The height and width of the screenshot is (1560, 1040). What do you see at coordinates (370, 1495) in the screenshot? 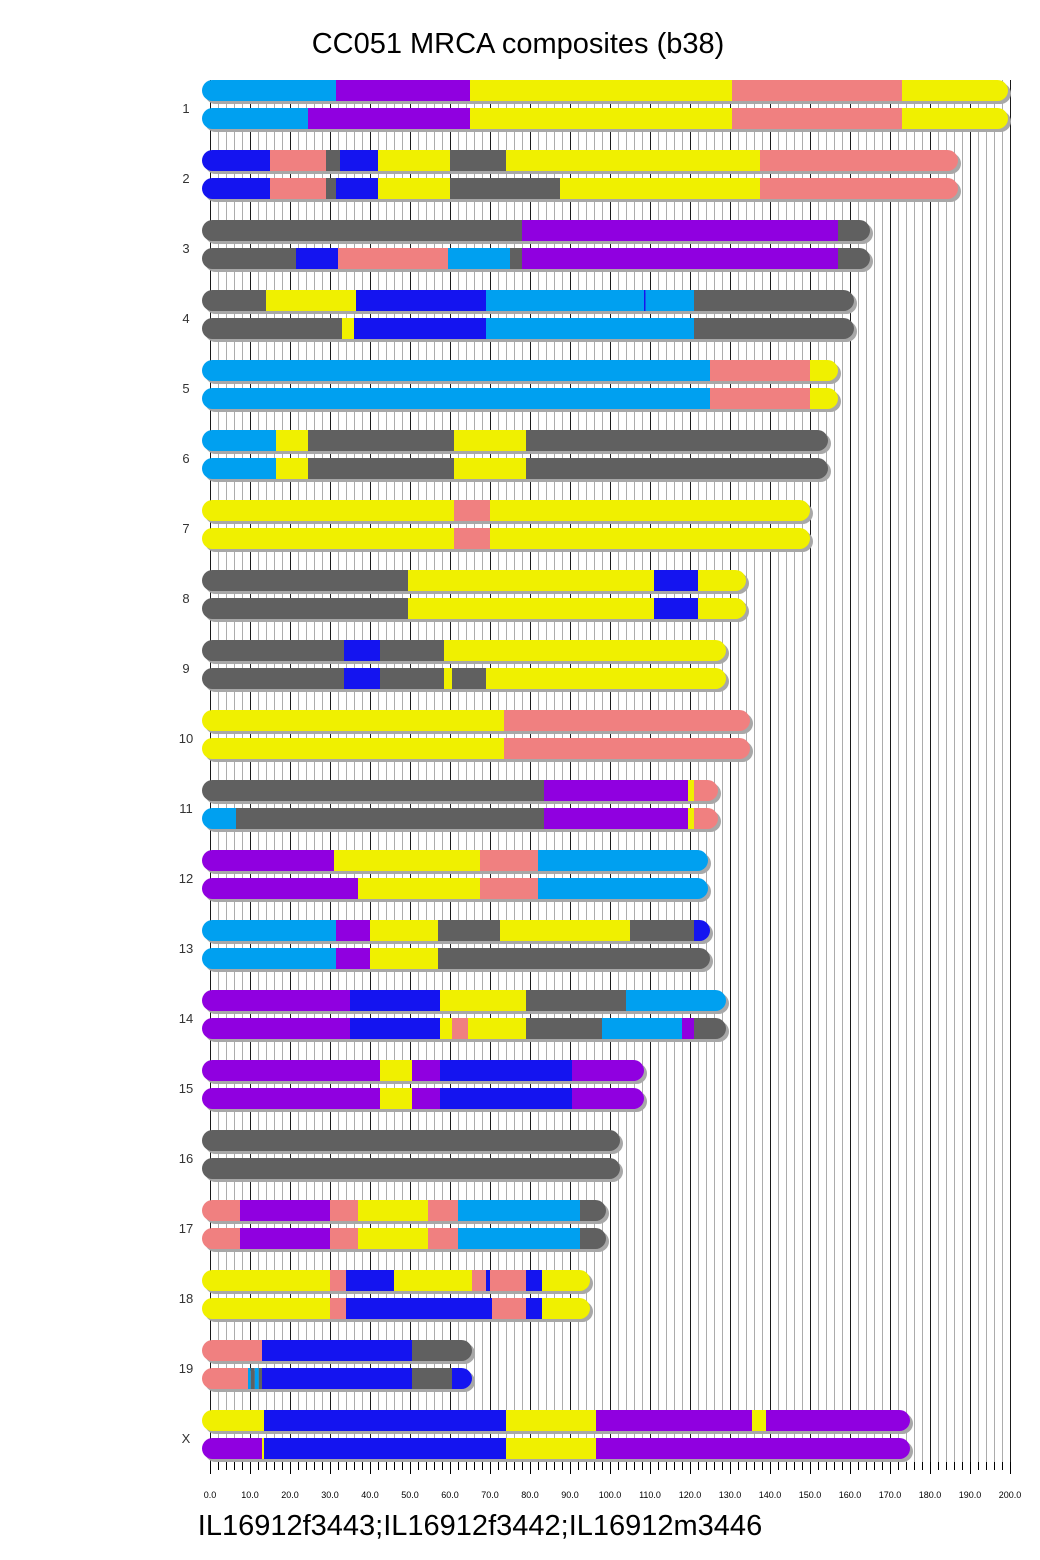
I see `axis-tick-label: 40.0` at bounding box center [370, 1495].